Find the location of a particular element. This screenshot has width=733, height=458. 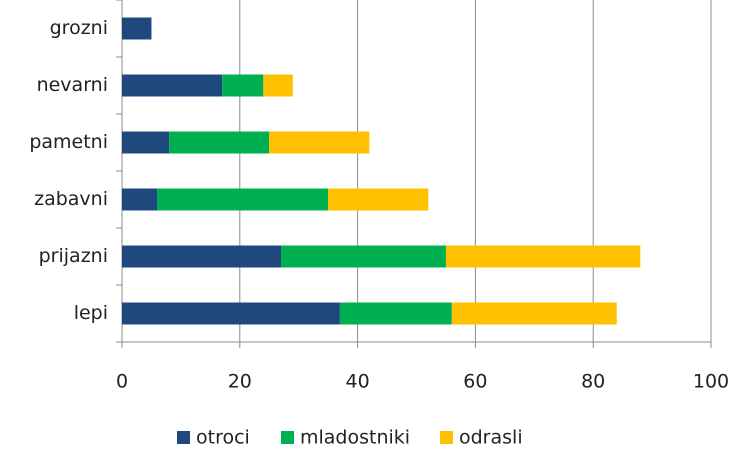

y-tick-label: lepi is located at coordinates (91, 313).